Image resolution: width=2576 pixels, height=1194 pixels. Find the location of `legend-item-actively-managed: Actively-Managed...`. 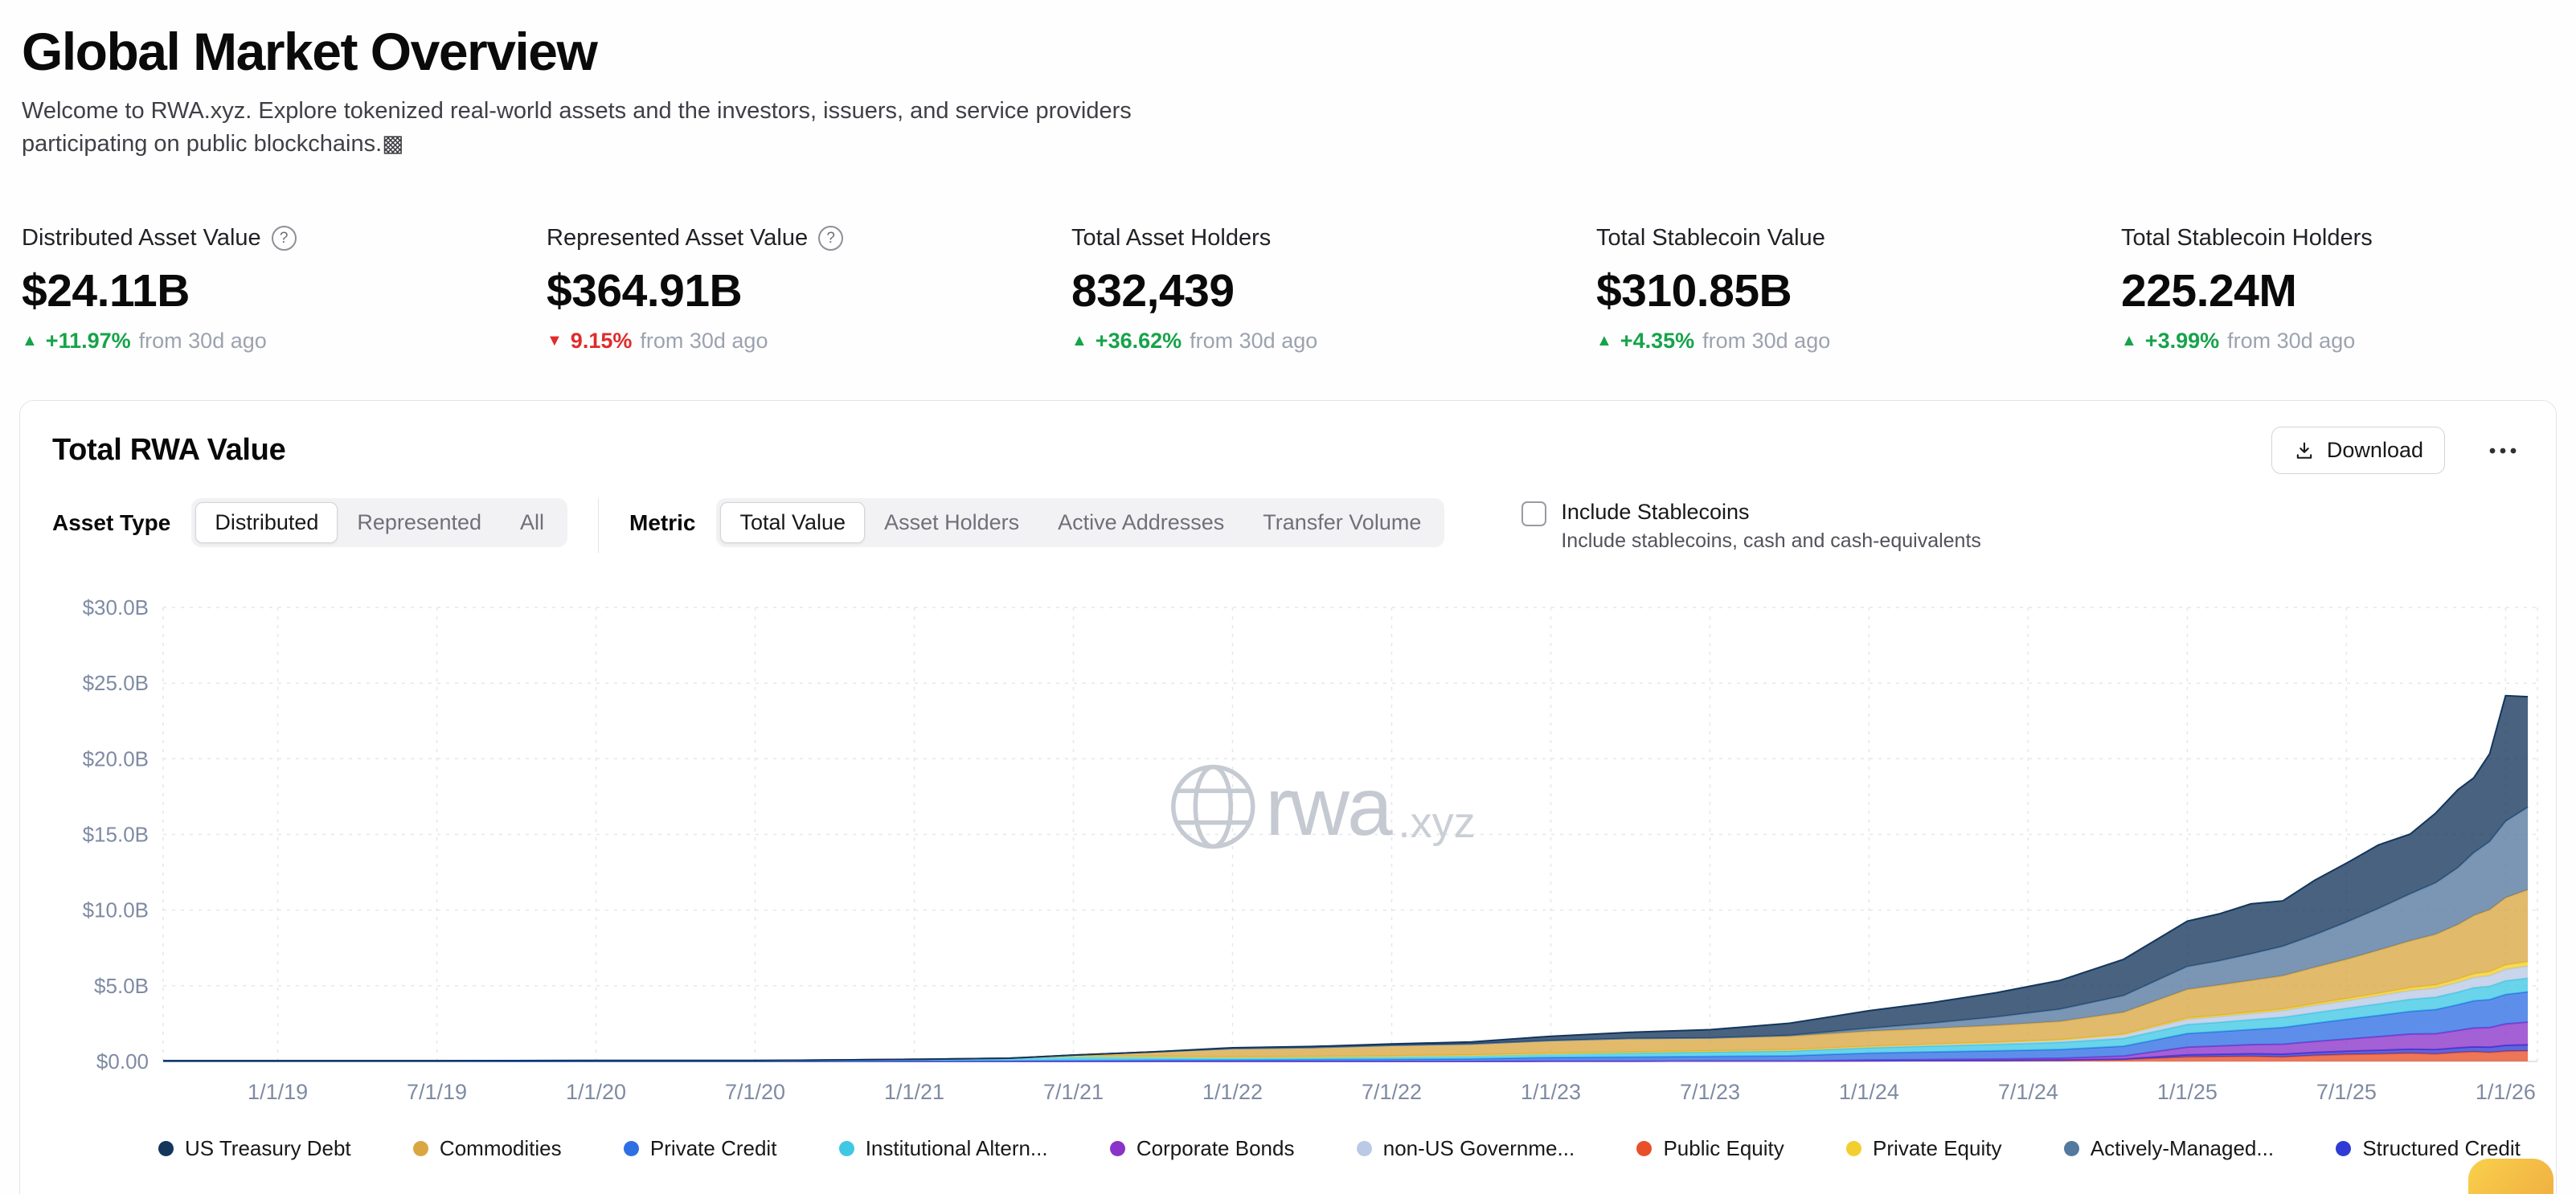

legend-item-actively-managed: Actively-Managed... is located at coordinates (2168, 1149).